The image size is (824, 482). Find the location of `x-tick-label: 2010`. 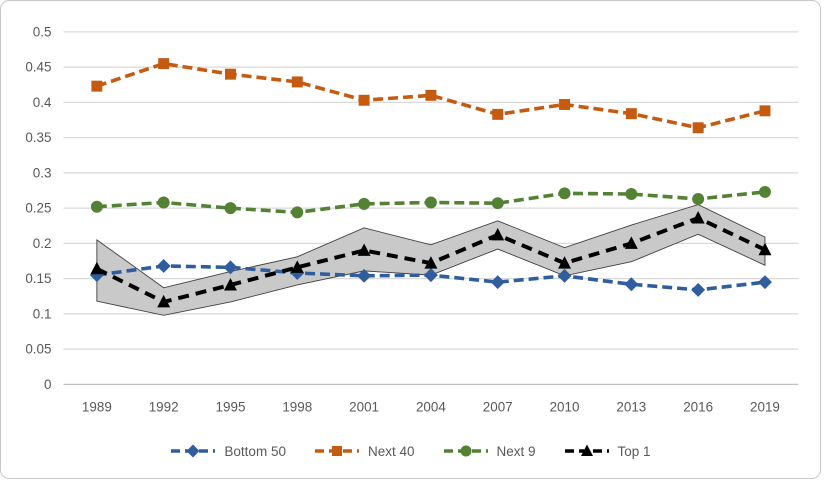

x-tick-label: 2010 is located at coordinates (565, 406).